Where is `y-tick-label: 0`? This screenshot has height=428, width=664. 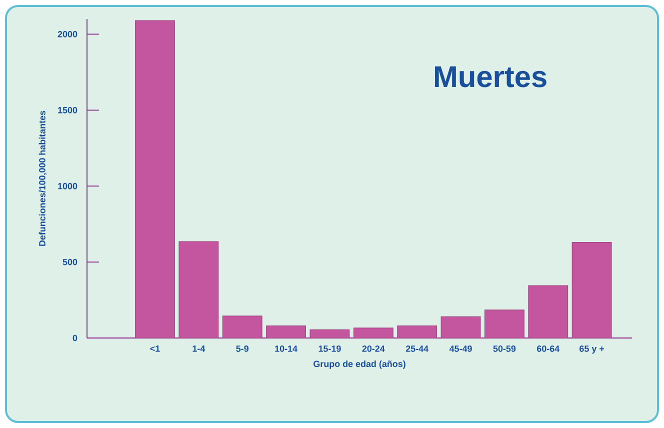
y-tick-label: 0 is located at coordinates (75, 338).